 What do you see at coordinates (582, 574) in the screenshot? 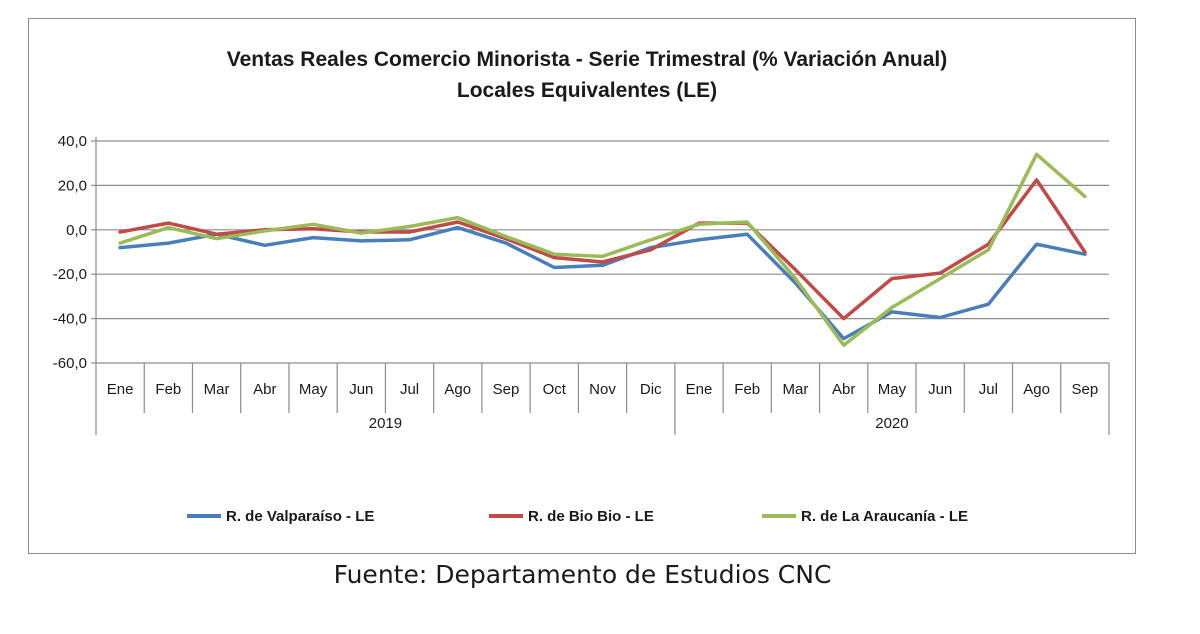
I see `source-note: Fuente: Departamento de Estudios CNC` at bounding box center [582, 574].